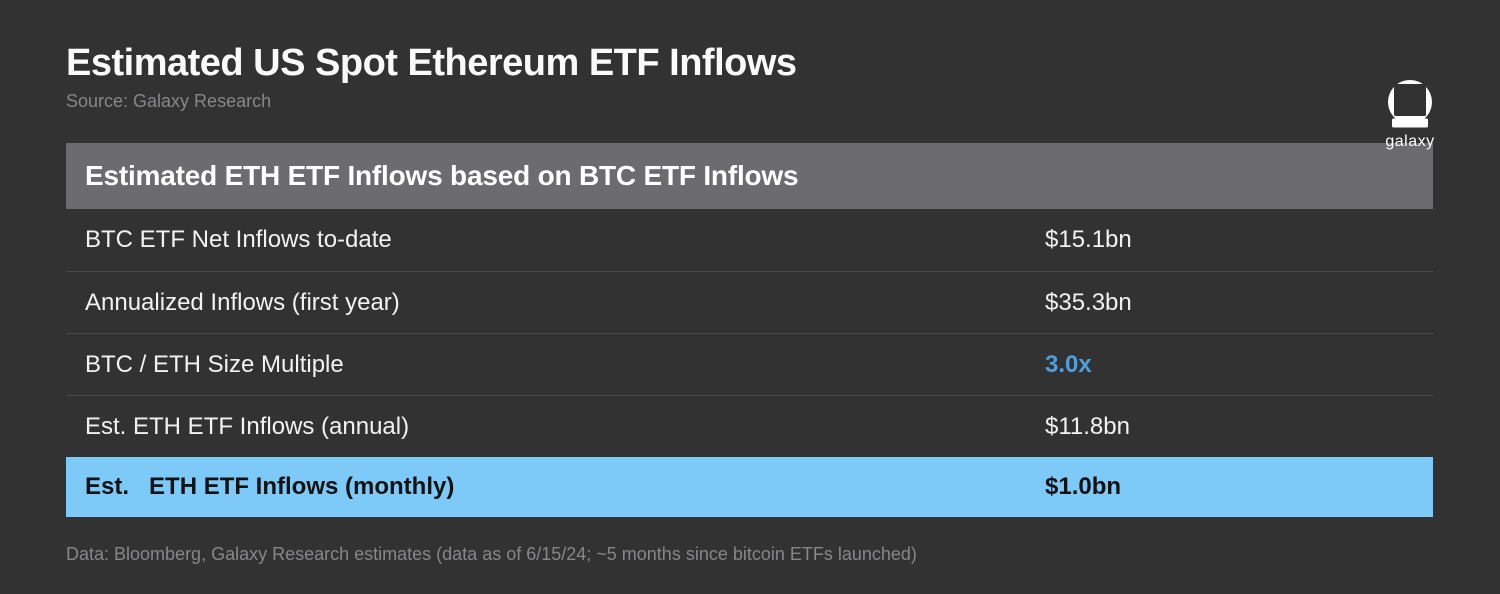  I want to click on row-value-accent: 3.0x, so click(1068, 364).